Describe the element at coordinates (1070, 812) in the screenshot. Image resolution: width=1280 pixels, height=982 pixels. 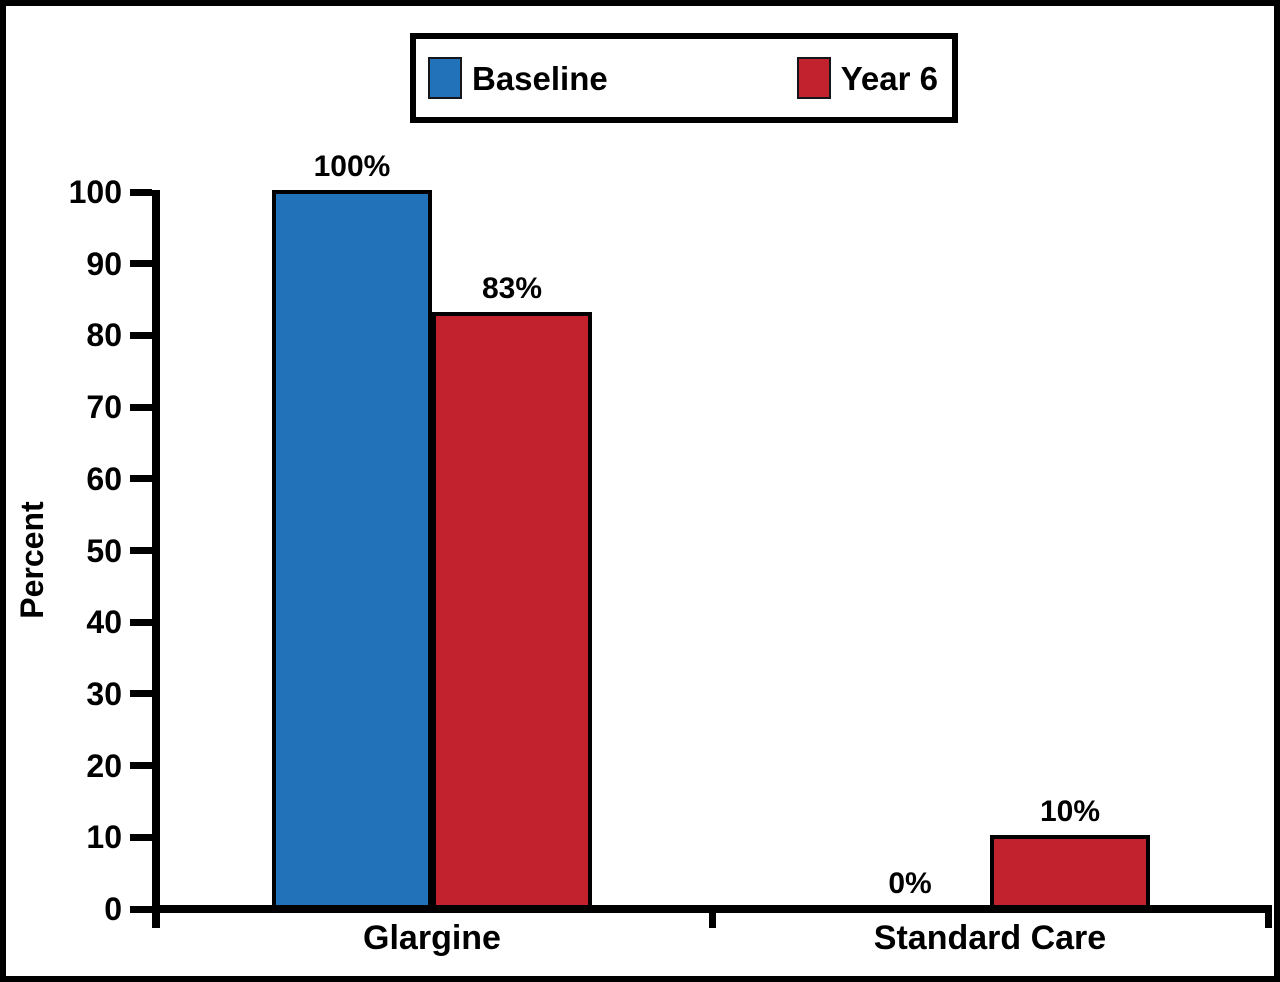
I see `bar-value-label: 10%` at that location.